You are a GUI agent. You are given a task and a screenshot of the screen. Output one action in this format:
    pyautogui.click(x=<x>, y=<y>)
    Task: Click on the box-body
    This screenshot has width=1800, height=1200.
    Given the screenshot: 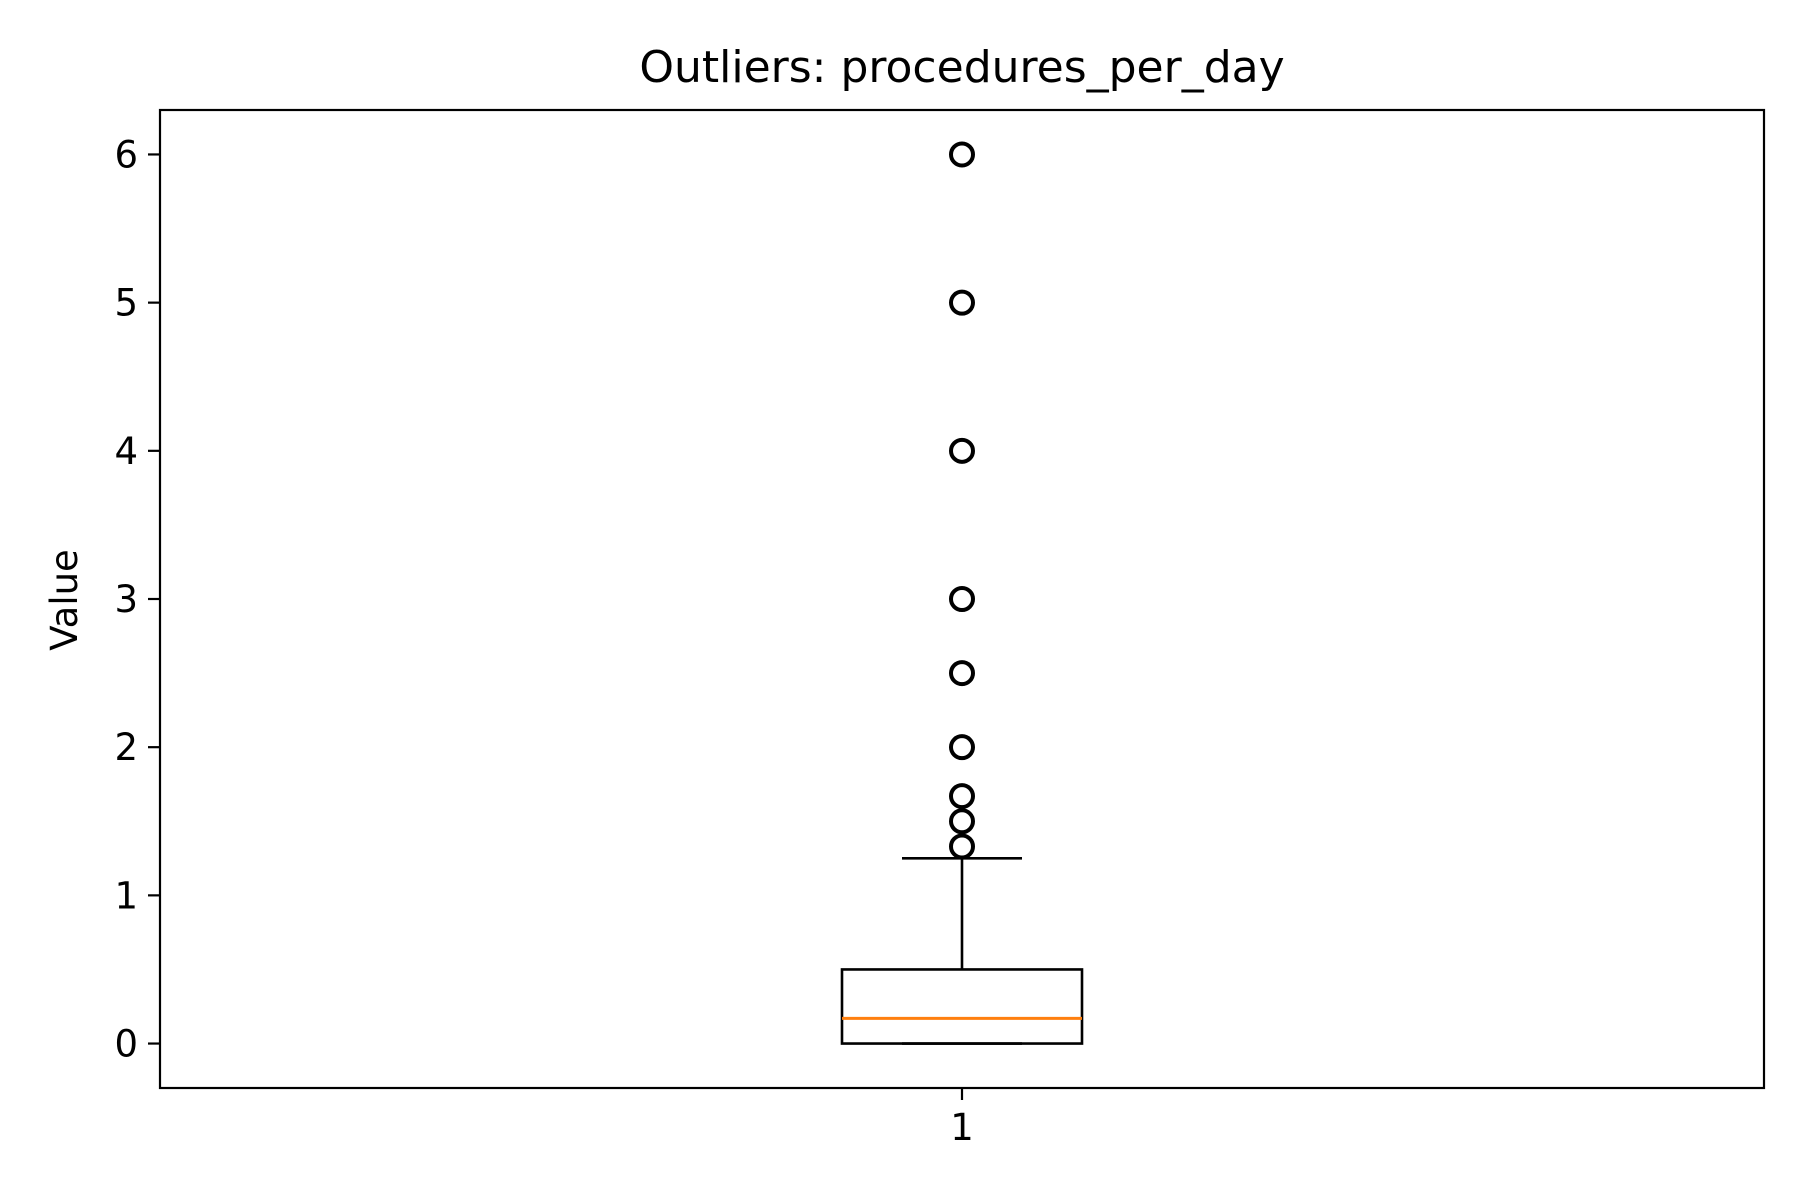 What is the action you would take?
    pyautogui.click(x=962, y=1006)
    